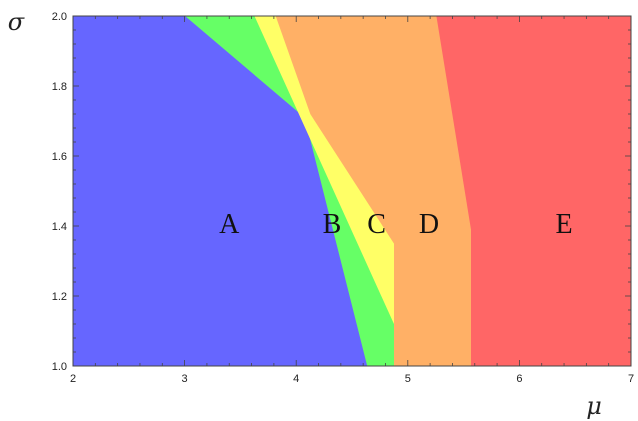 The height and width of the screenshot is (421, 638). I want to click on y-axis-title: σ, so click(16, 22).